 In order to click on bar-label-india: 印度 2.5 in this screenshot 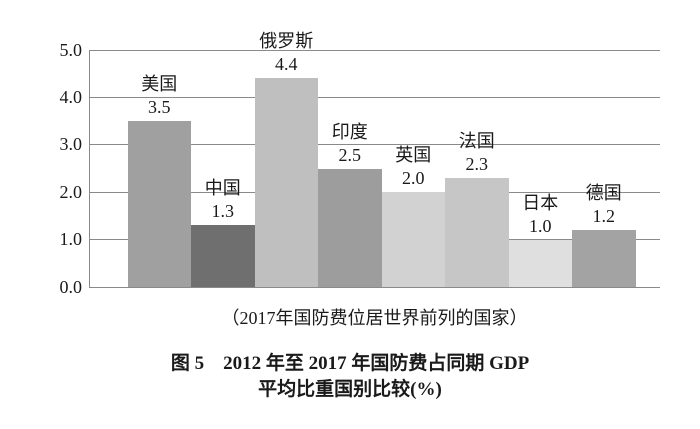, I will do `click(350, 144)`.